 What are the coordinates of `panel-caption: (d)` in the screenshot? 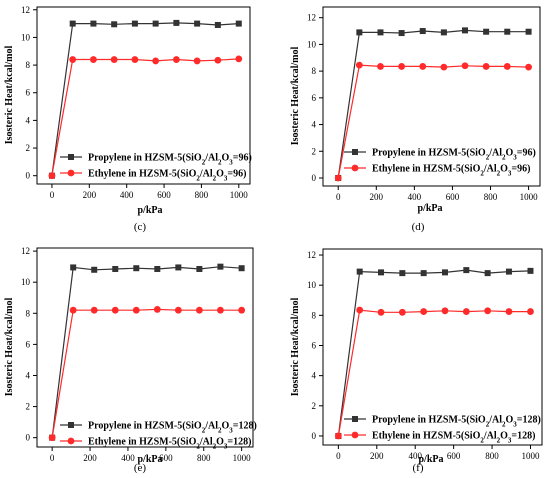 It's located at (418, 227).